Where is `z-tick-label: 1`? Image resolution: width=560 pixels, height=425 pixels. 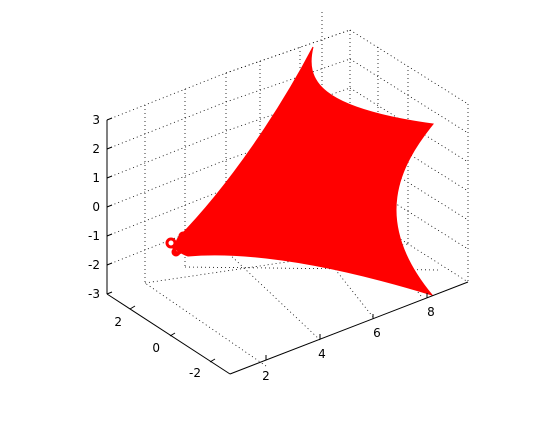 z-tick-label: 1 is located at coordinates (96, 178).